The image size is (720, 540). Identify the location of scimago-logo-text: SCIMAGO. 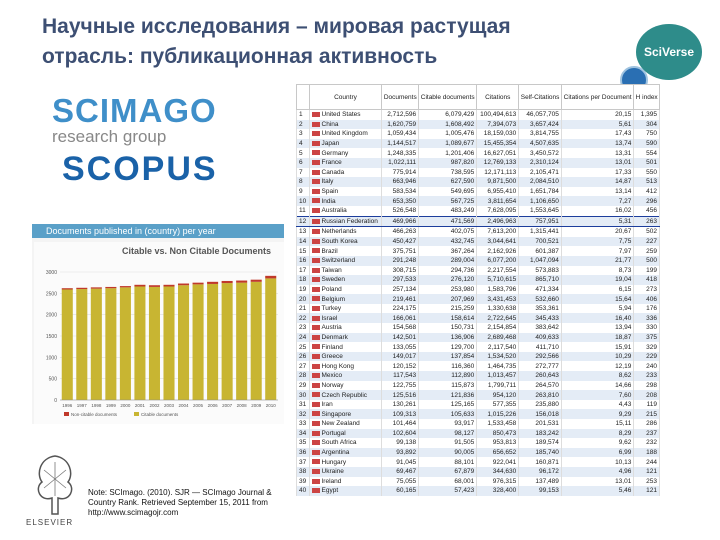
(134, 110).